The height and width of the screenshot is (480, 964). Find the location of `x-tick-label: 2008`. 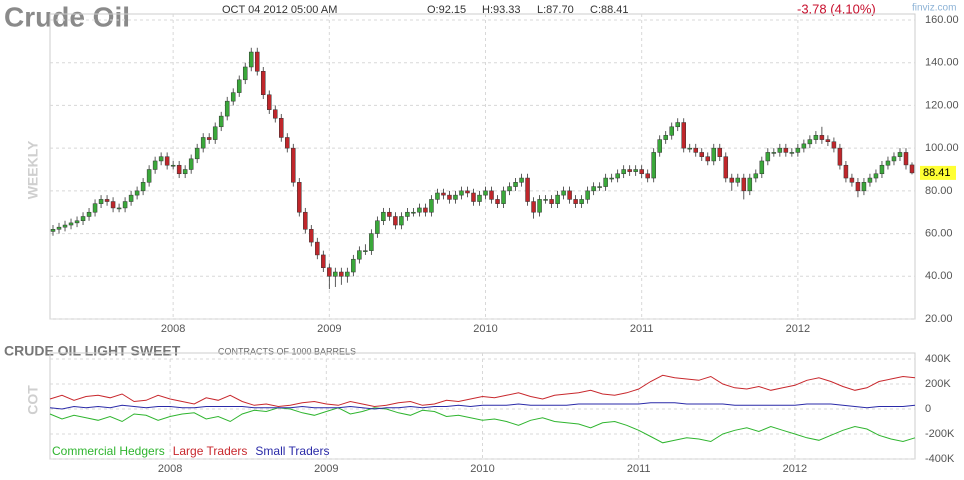

x-tick-label: 2008 is located at coordinates (173, 329).